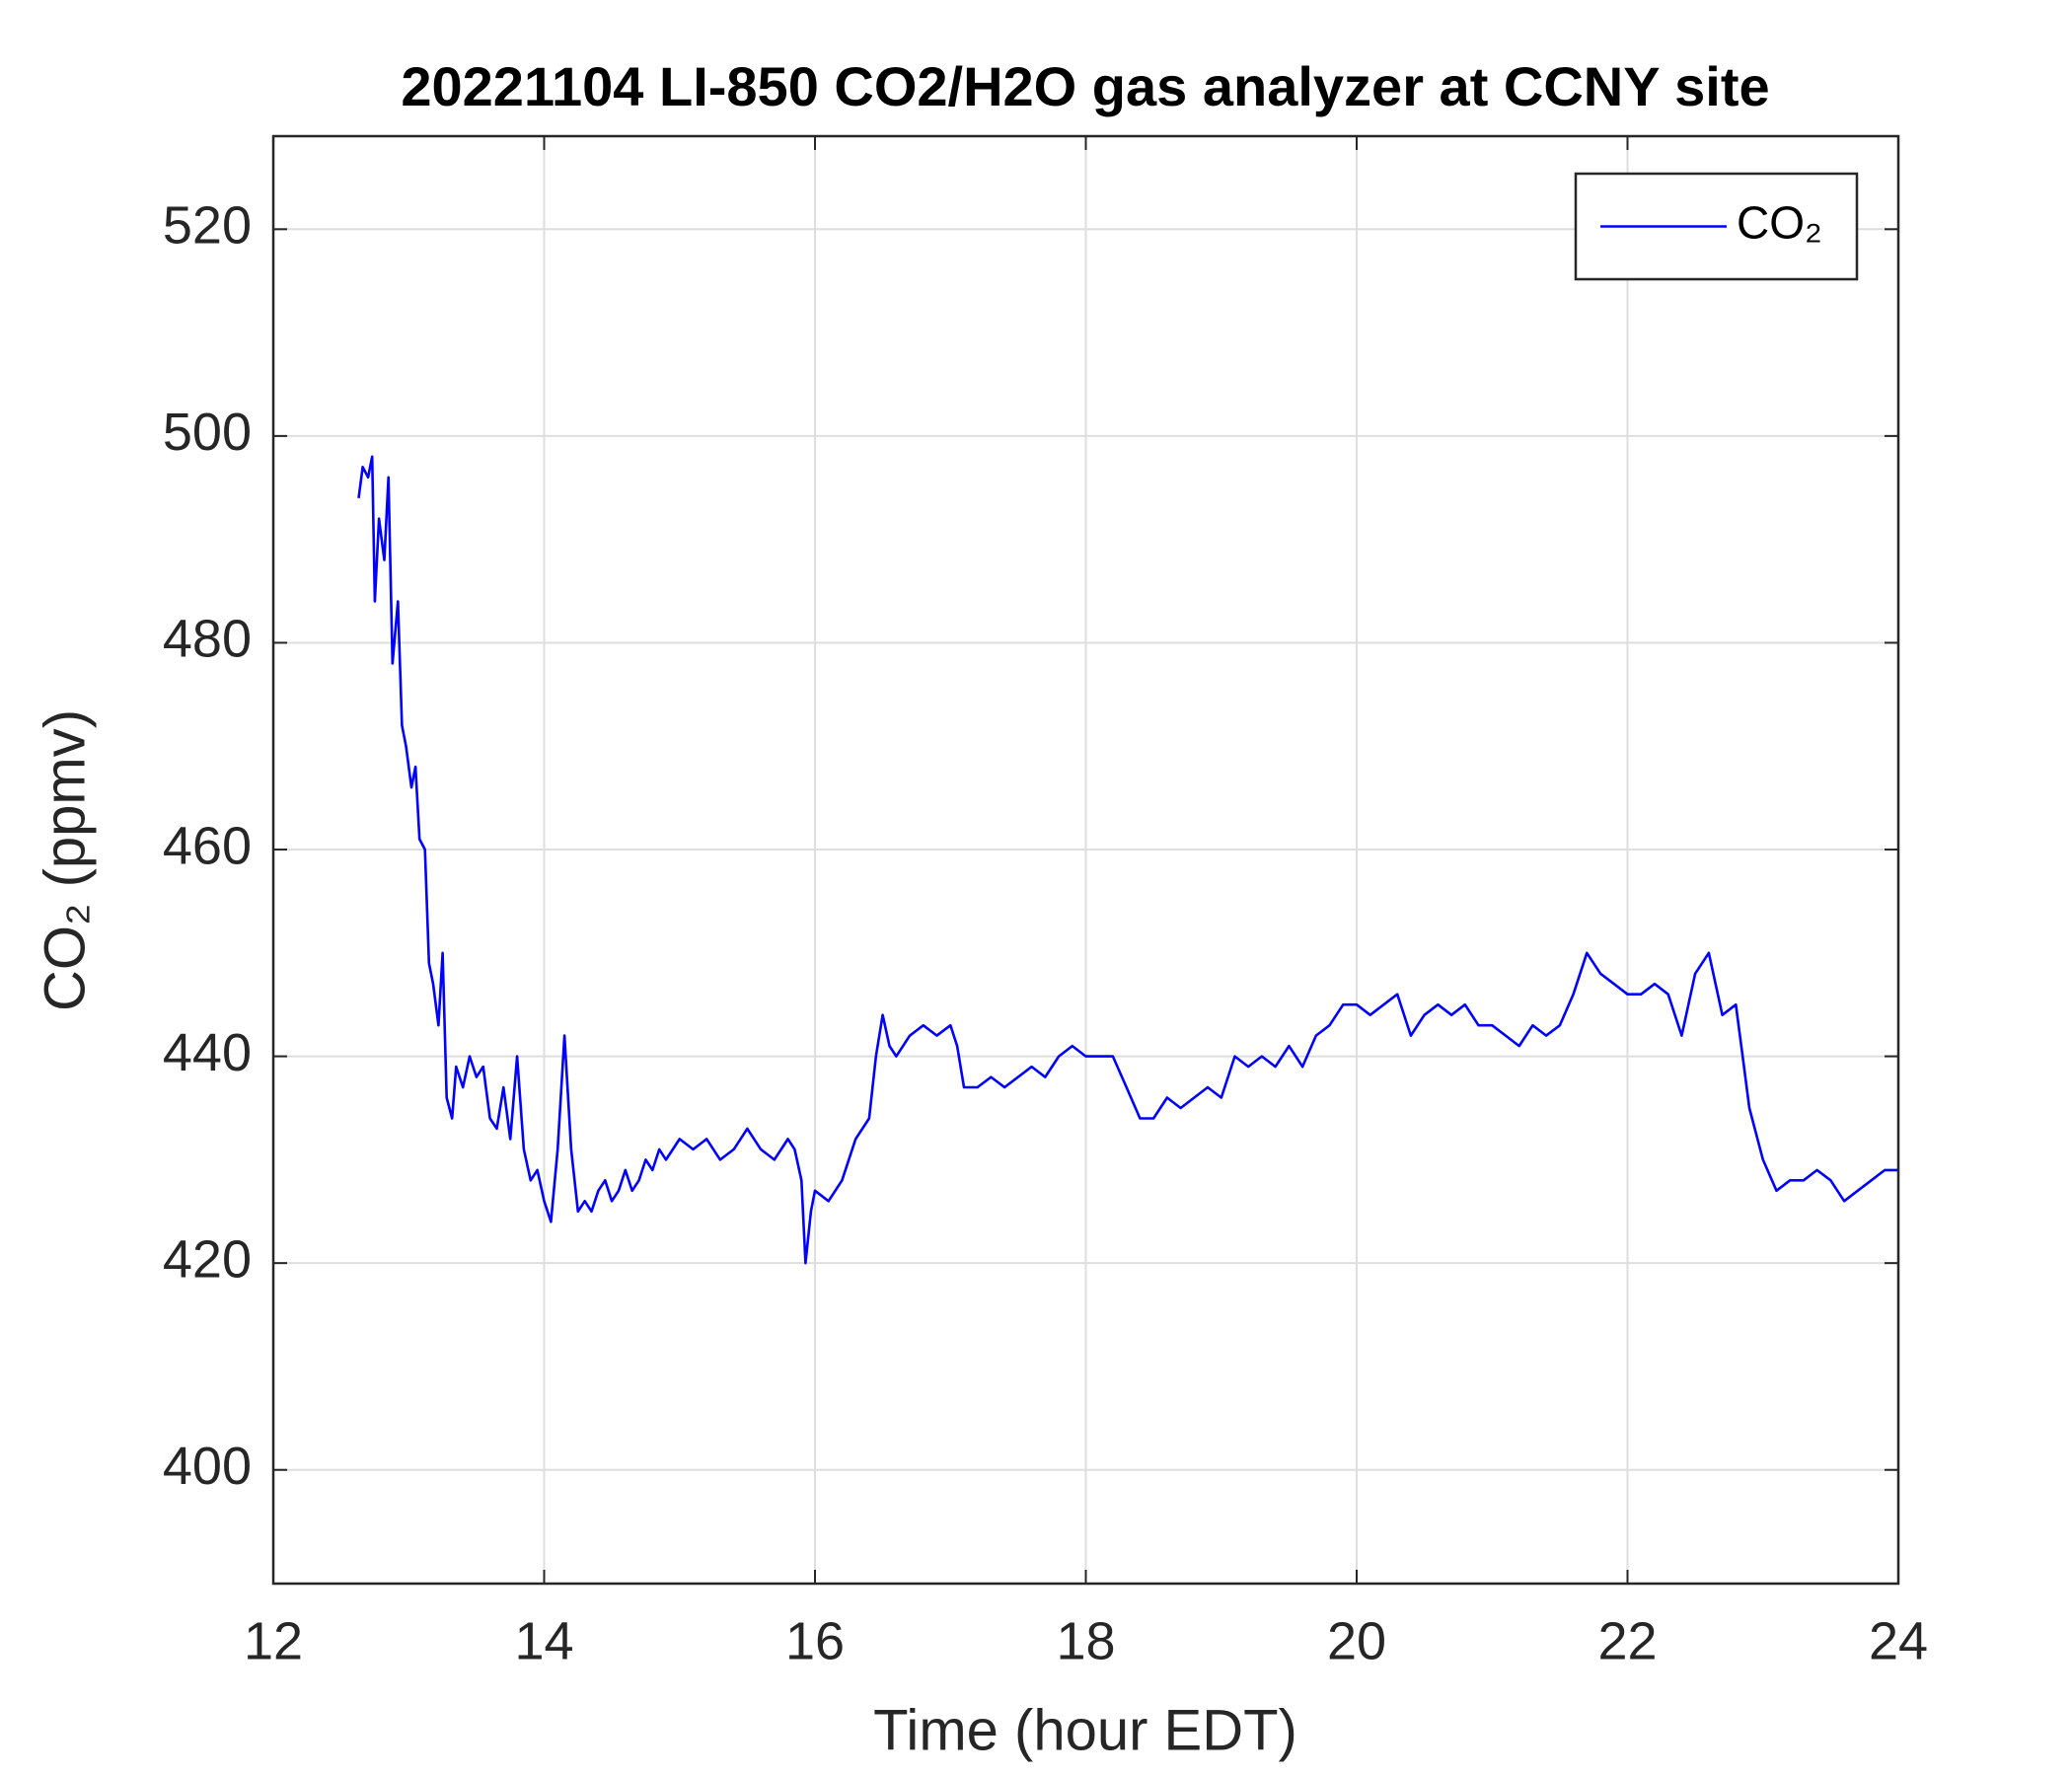  Describe the element at coordinates (208, 433) in the screenshot. I see `y-tick-label: 500` at that location.